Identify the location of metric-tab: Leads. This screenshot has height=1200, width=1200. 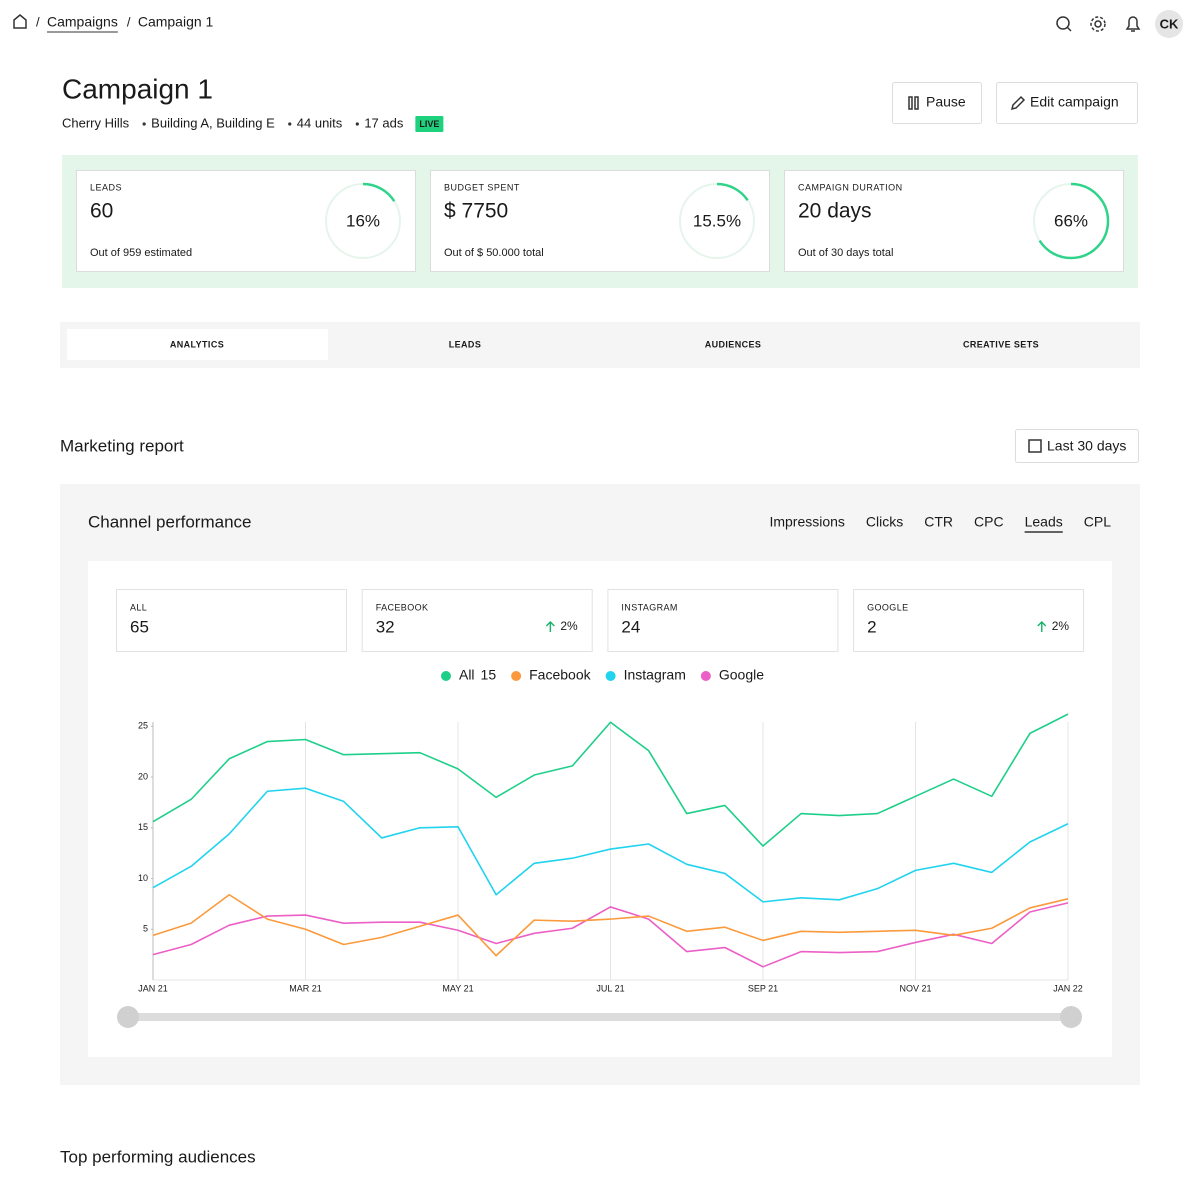
(1044, 522).